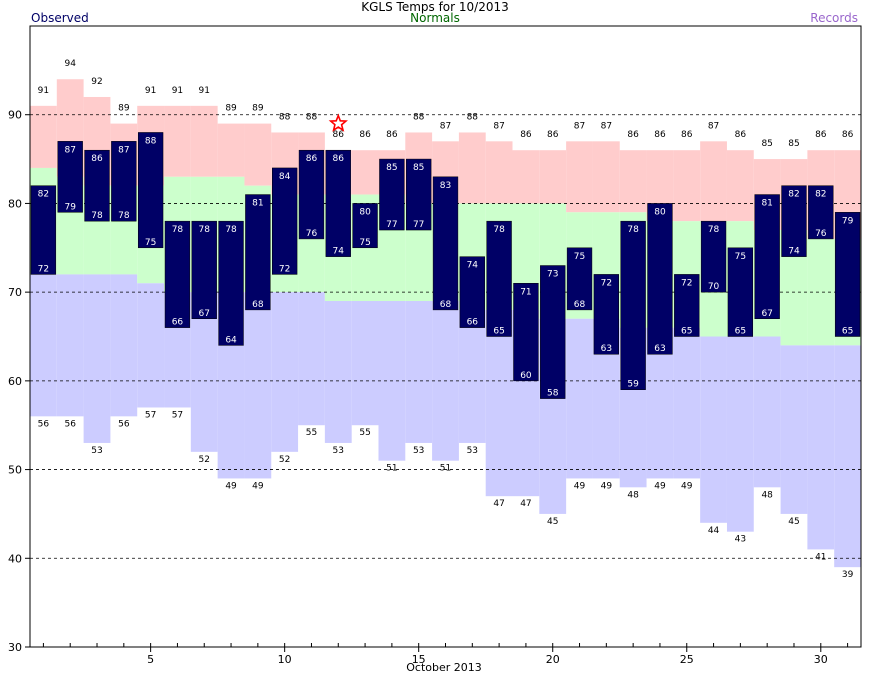 The width and height of the screenshot is (870, 676). Describe the element at coordinates (473, 266) in the screenshot. I see `observed-high-label: 74` at that location.